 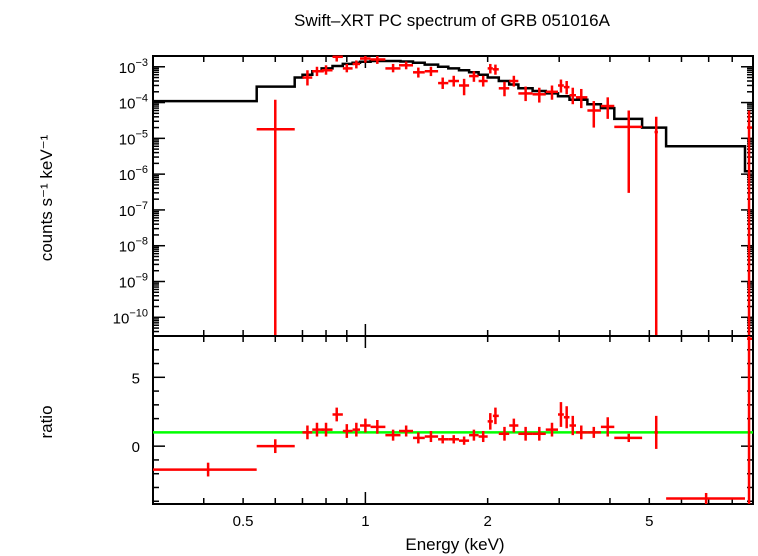 I want to click on x-axis-label: Energy (keV), so click(x=454, y=544).